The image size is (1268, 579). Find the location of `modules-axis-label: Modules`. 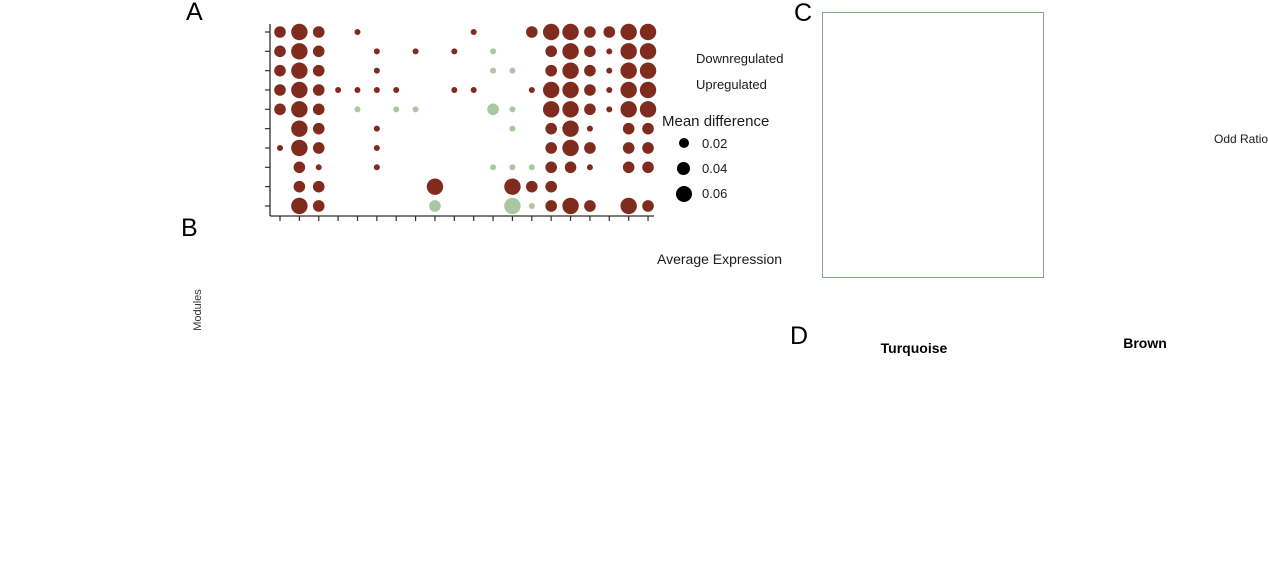

modules-axis-label: Modules is located at coordinates (198, 310).